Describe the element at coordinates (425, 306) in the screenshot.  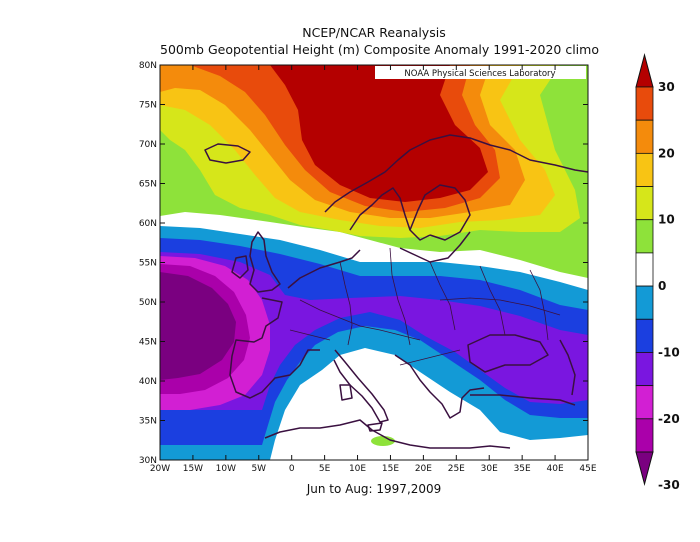
I see `country-borders` at that location.